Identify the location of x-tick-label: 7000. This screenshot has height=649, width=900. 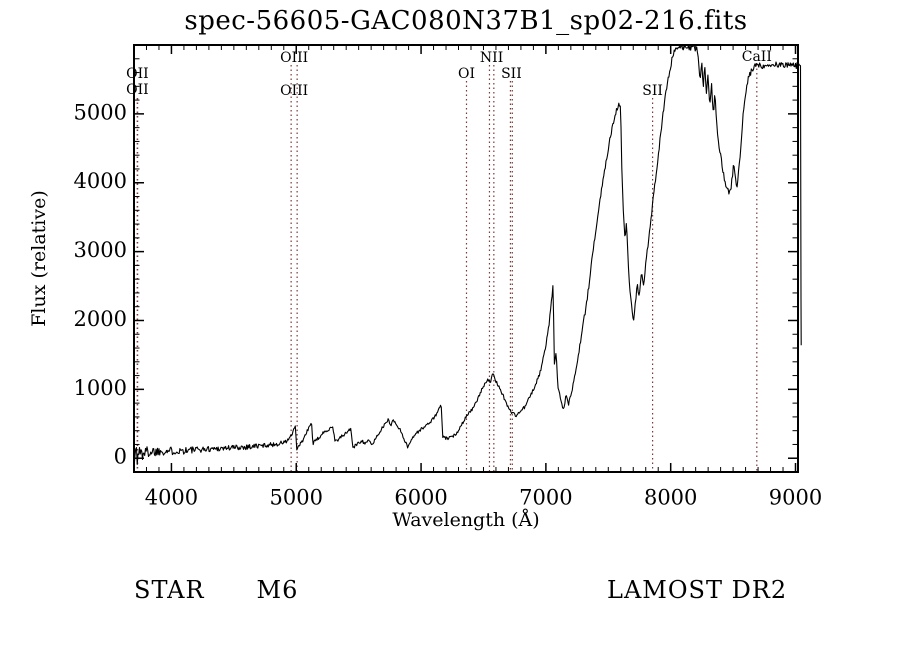
(545, 498).